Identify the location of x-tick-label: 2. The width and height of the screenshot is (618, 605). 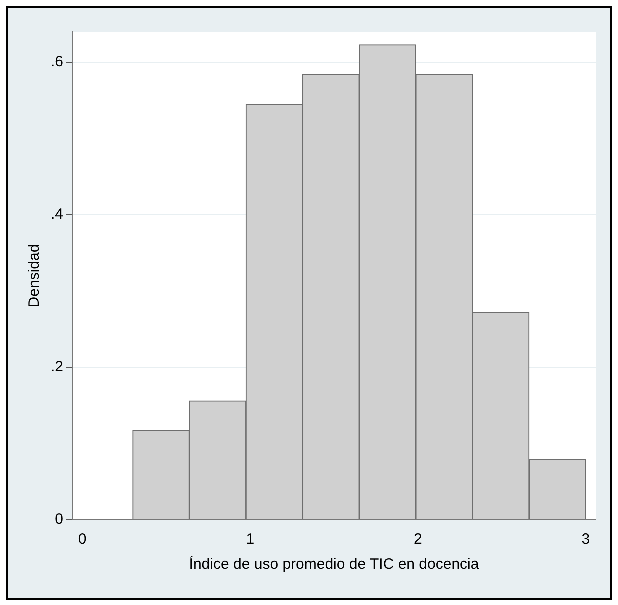
(418, 539).